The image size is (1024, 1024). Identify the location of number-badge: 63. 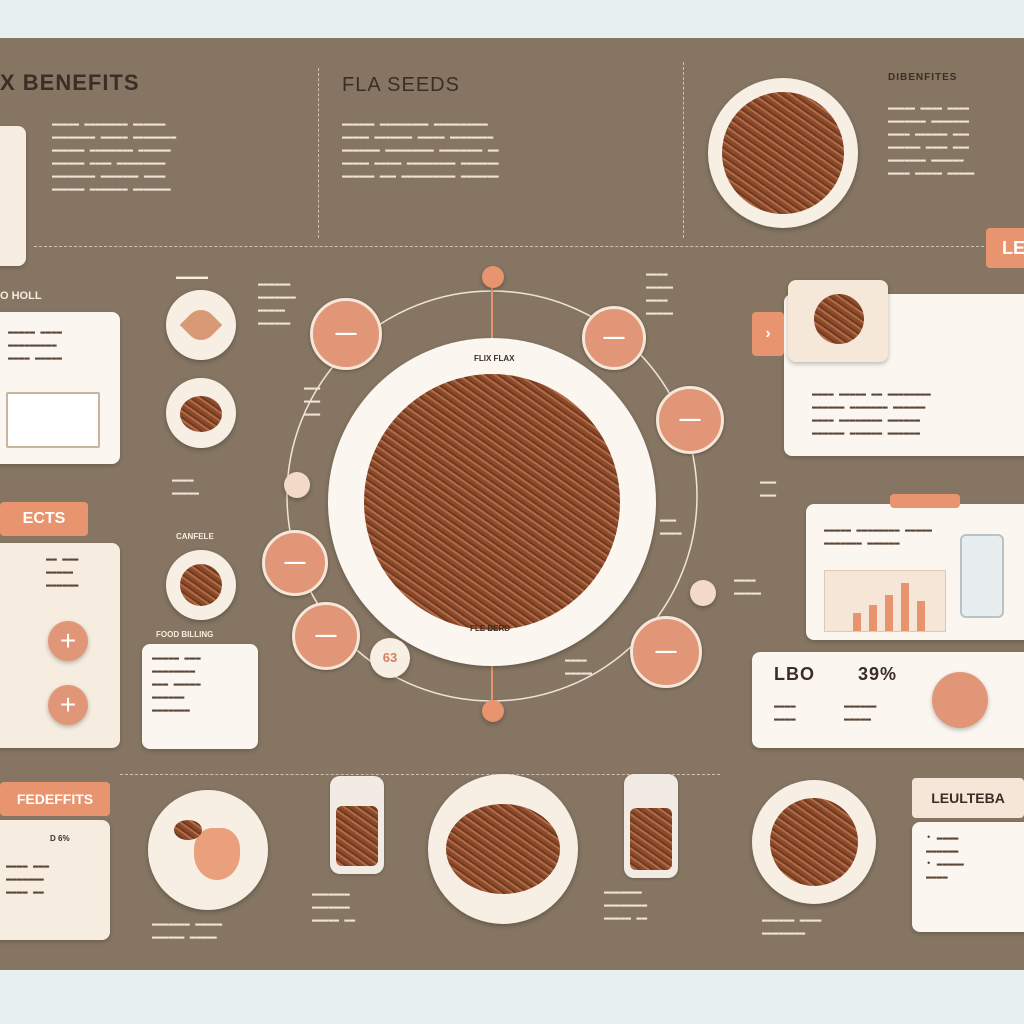
(390, 658).